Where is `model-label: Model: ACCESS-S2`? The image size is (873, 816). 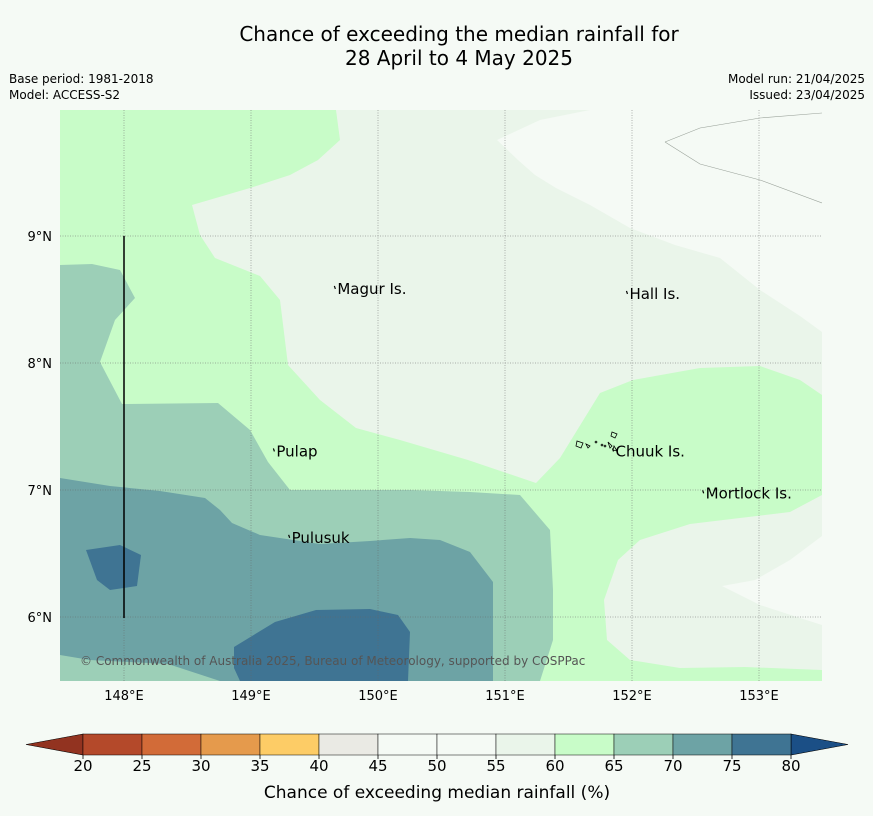
model-label: Model: ACCESS-S2 is located at coordinates (65, 95).